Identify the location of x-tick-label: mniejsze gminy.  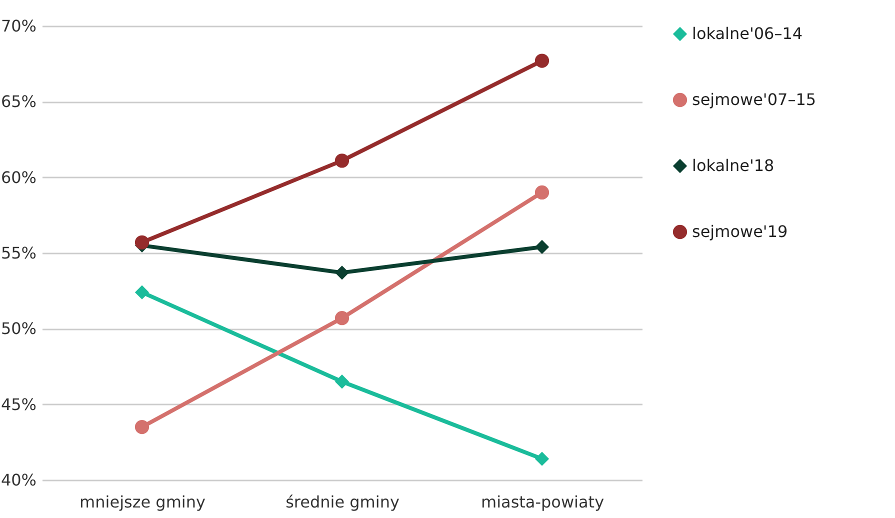
(143, 502).